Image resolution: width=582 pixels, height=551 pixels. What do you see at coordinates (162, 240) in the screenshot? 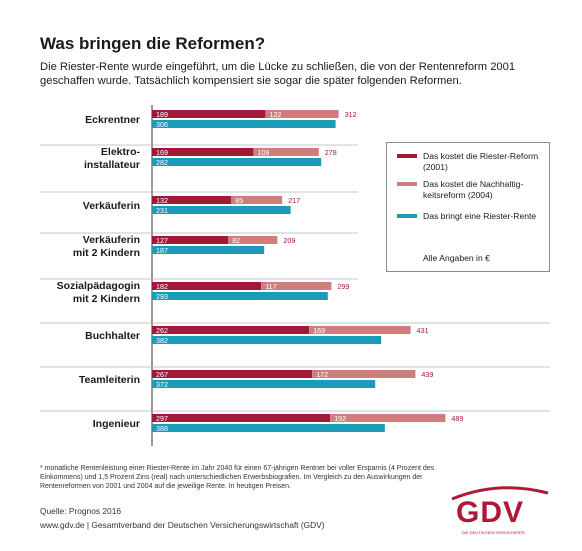
I see `data-label-riester-cost: 127` at bounding box center [162, 240].